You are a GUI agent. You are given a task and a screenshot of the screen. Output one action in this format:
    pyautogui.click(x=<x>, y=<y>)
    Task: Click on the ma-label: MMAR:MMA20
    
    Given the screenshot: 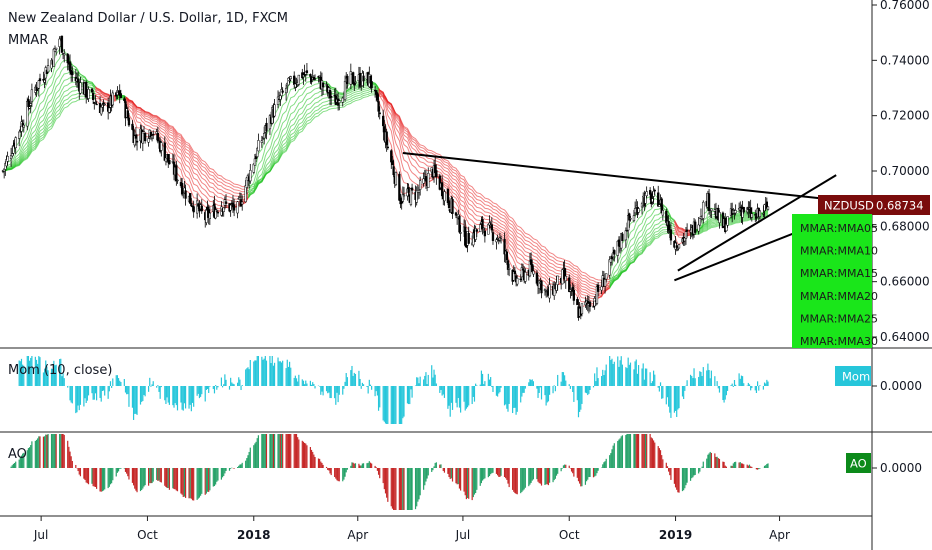 What is the action you would take?
    pyautogui.click(x=839, y=296)
    